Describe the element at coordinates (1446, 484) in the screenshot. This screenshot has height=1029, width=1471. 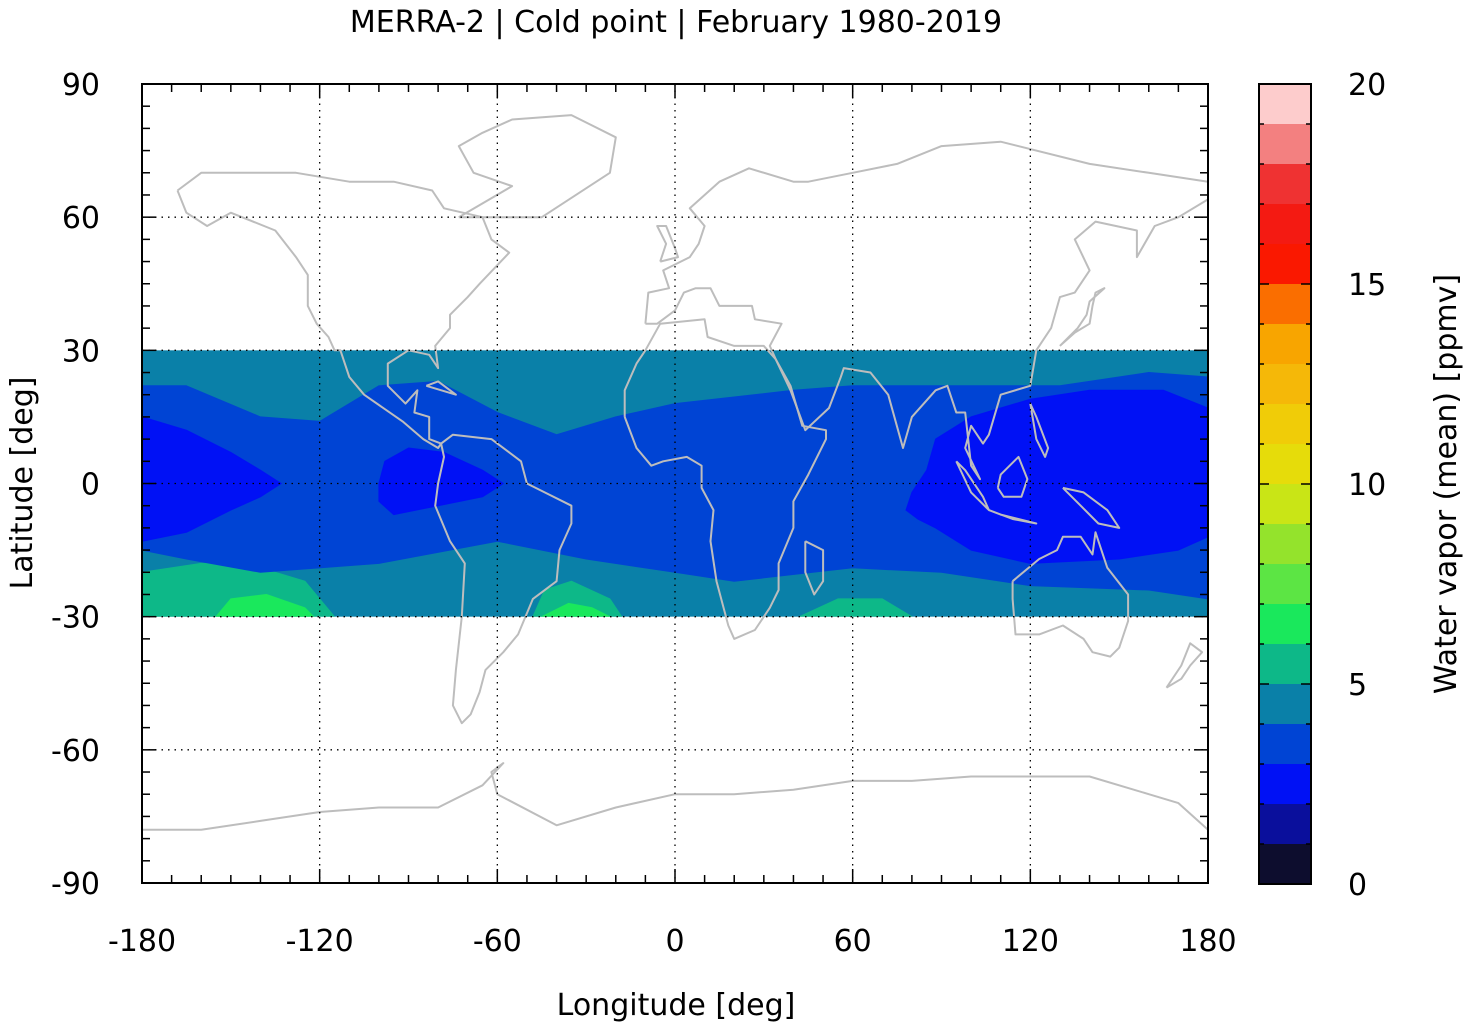
I see `colorbar-title: Water vapor (mean) [ppmv]` at that location.